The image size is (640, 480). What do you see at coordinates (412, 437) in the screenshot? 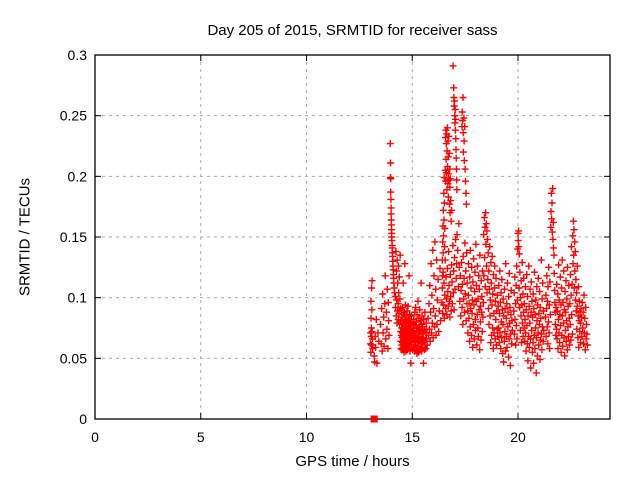
I see `x-tick-label: 15` at bounding box center [412, 437].